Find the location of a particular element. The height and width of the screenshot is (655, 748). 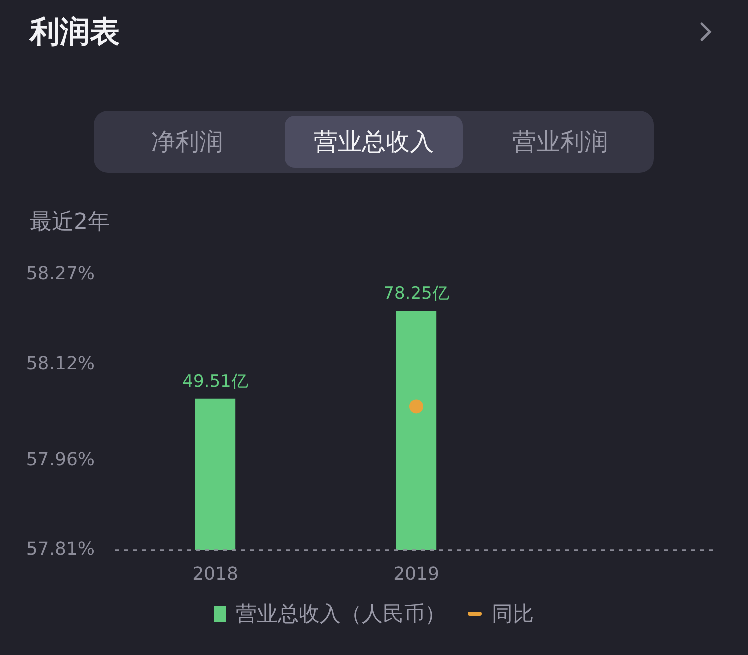

chart-subtitle: 最近2年 is located at coordinates (70, 223).